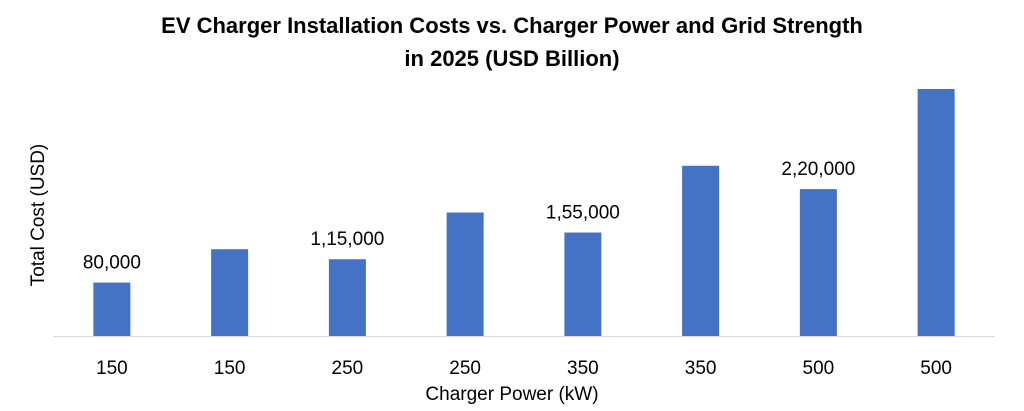  I want to click on x-axis-label: Charger Power (kW), so click(511, 394).